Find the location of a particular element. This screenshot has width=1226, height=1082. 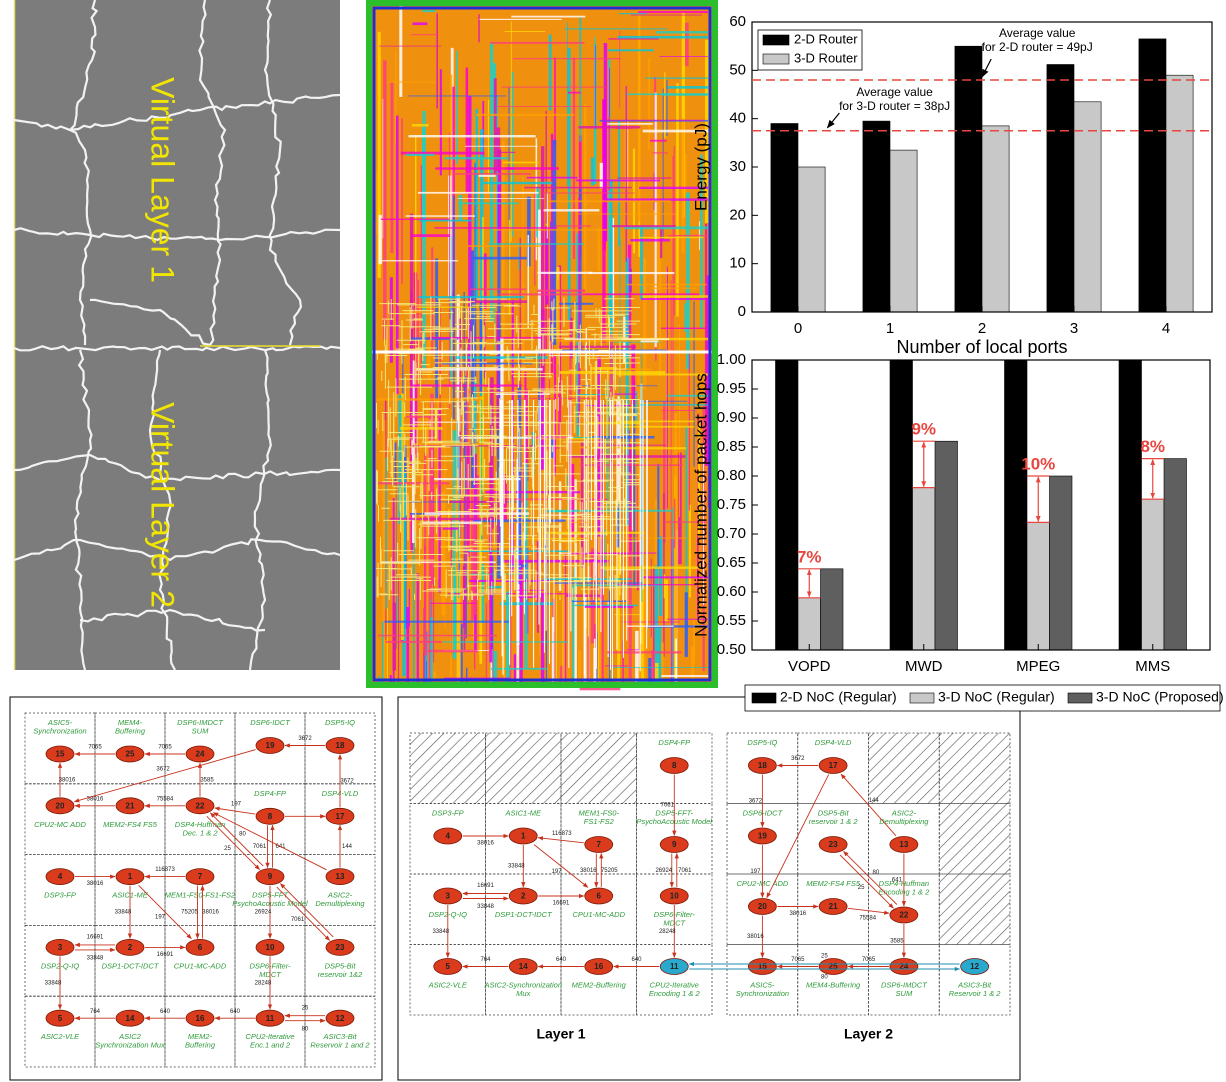

edge is located at coordinates (269, 841).